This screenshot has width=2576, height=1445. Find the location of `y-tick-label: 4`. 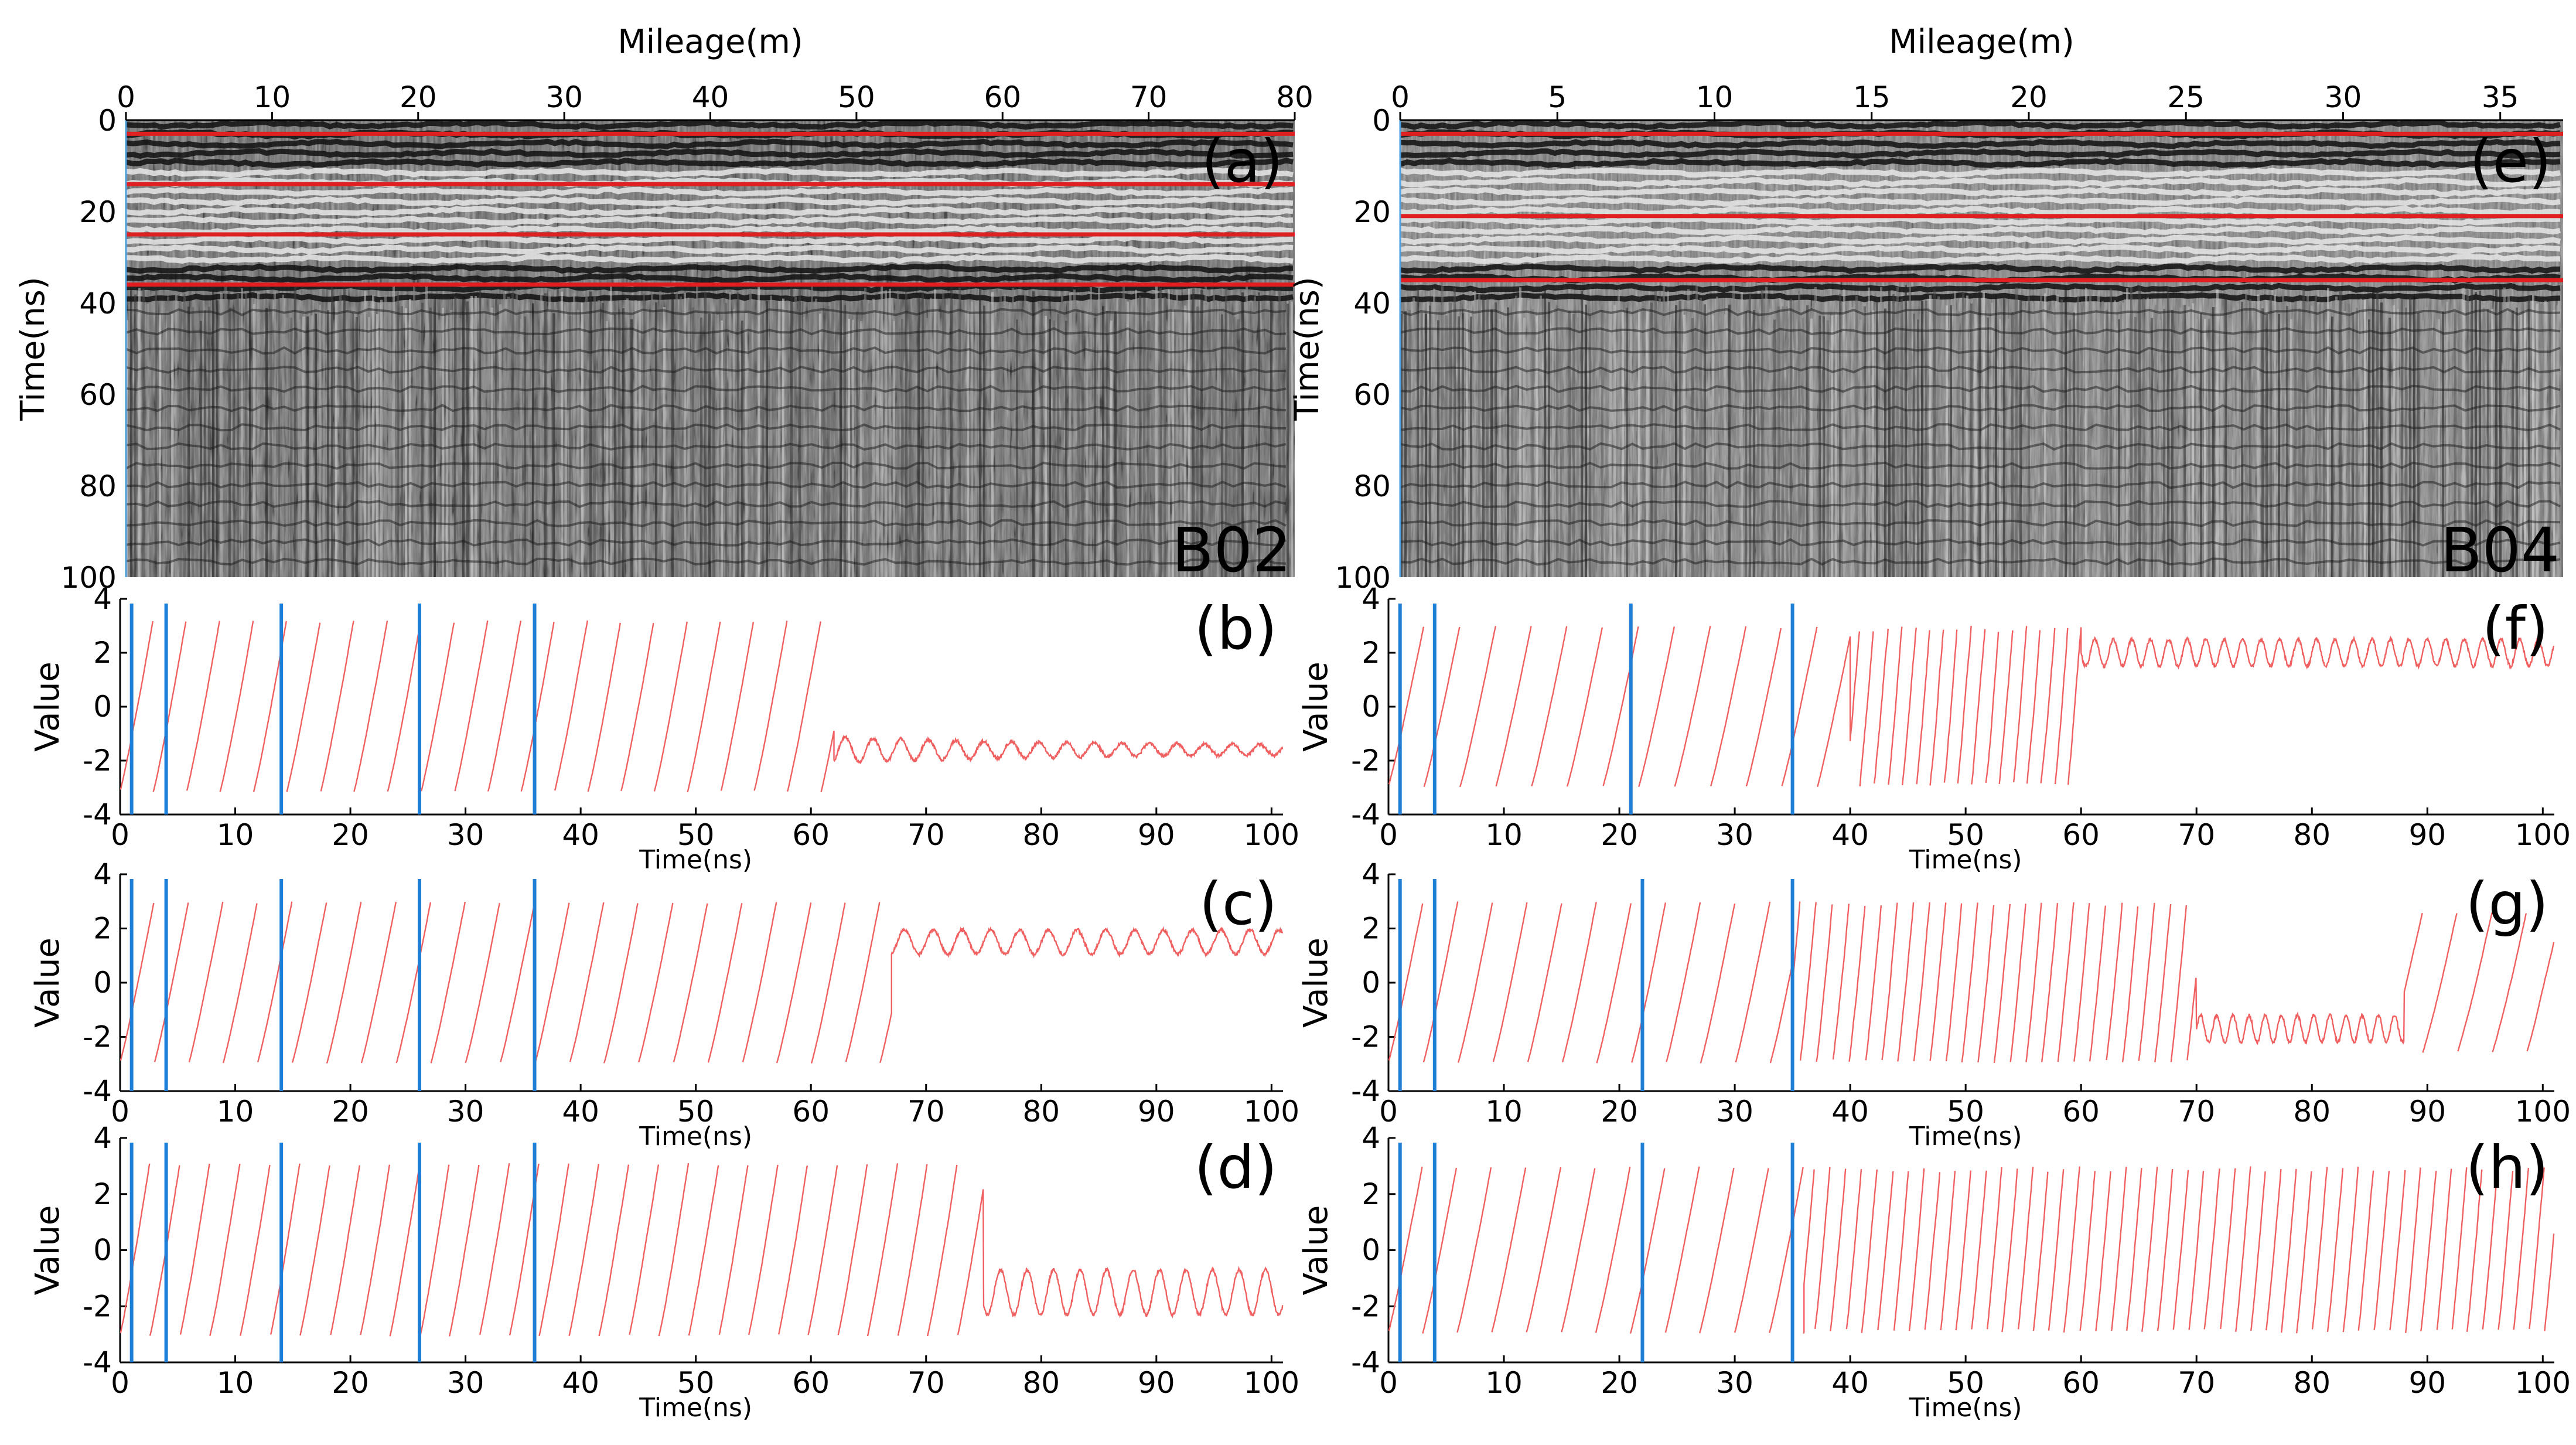

y-tick-label: 4 is located at coordinates (1371, 1138).